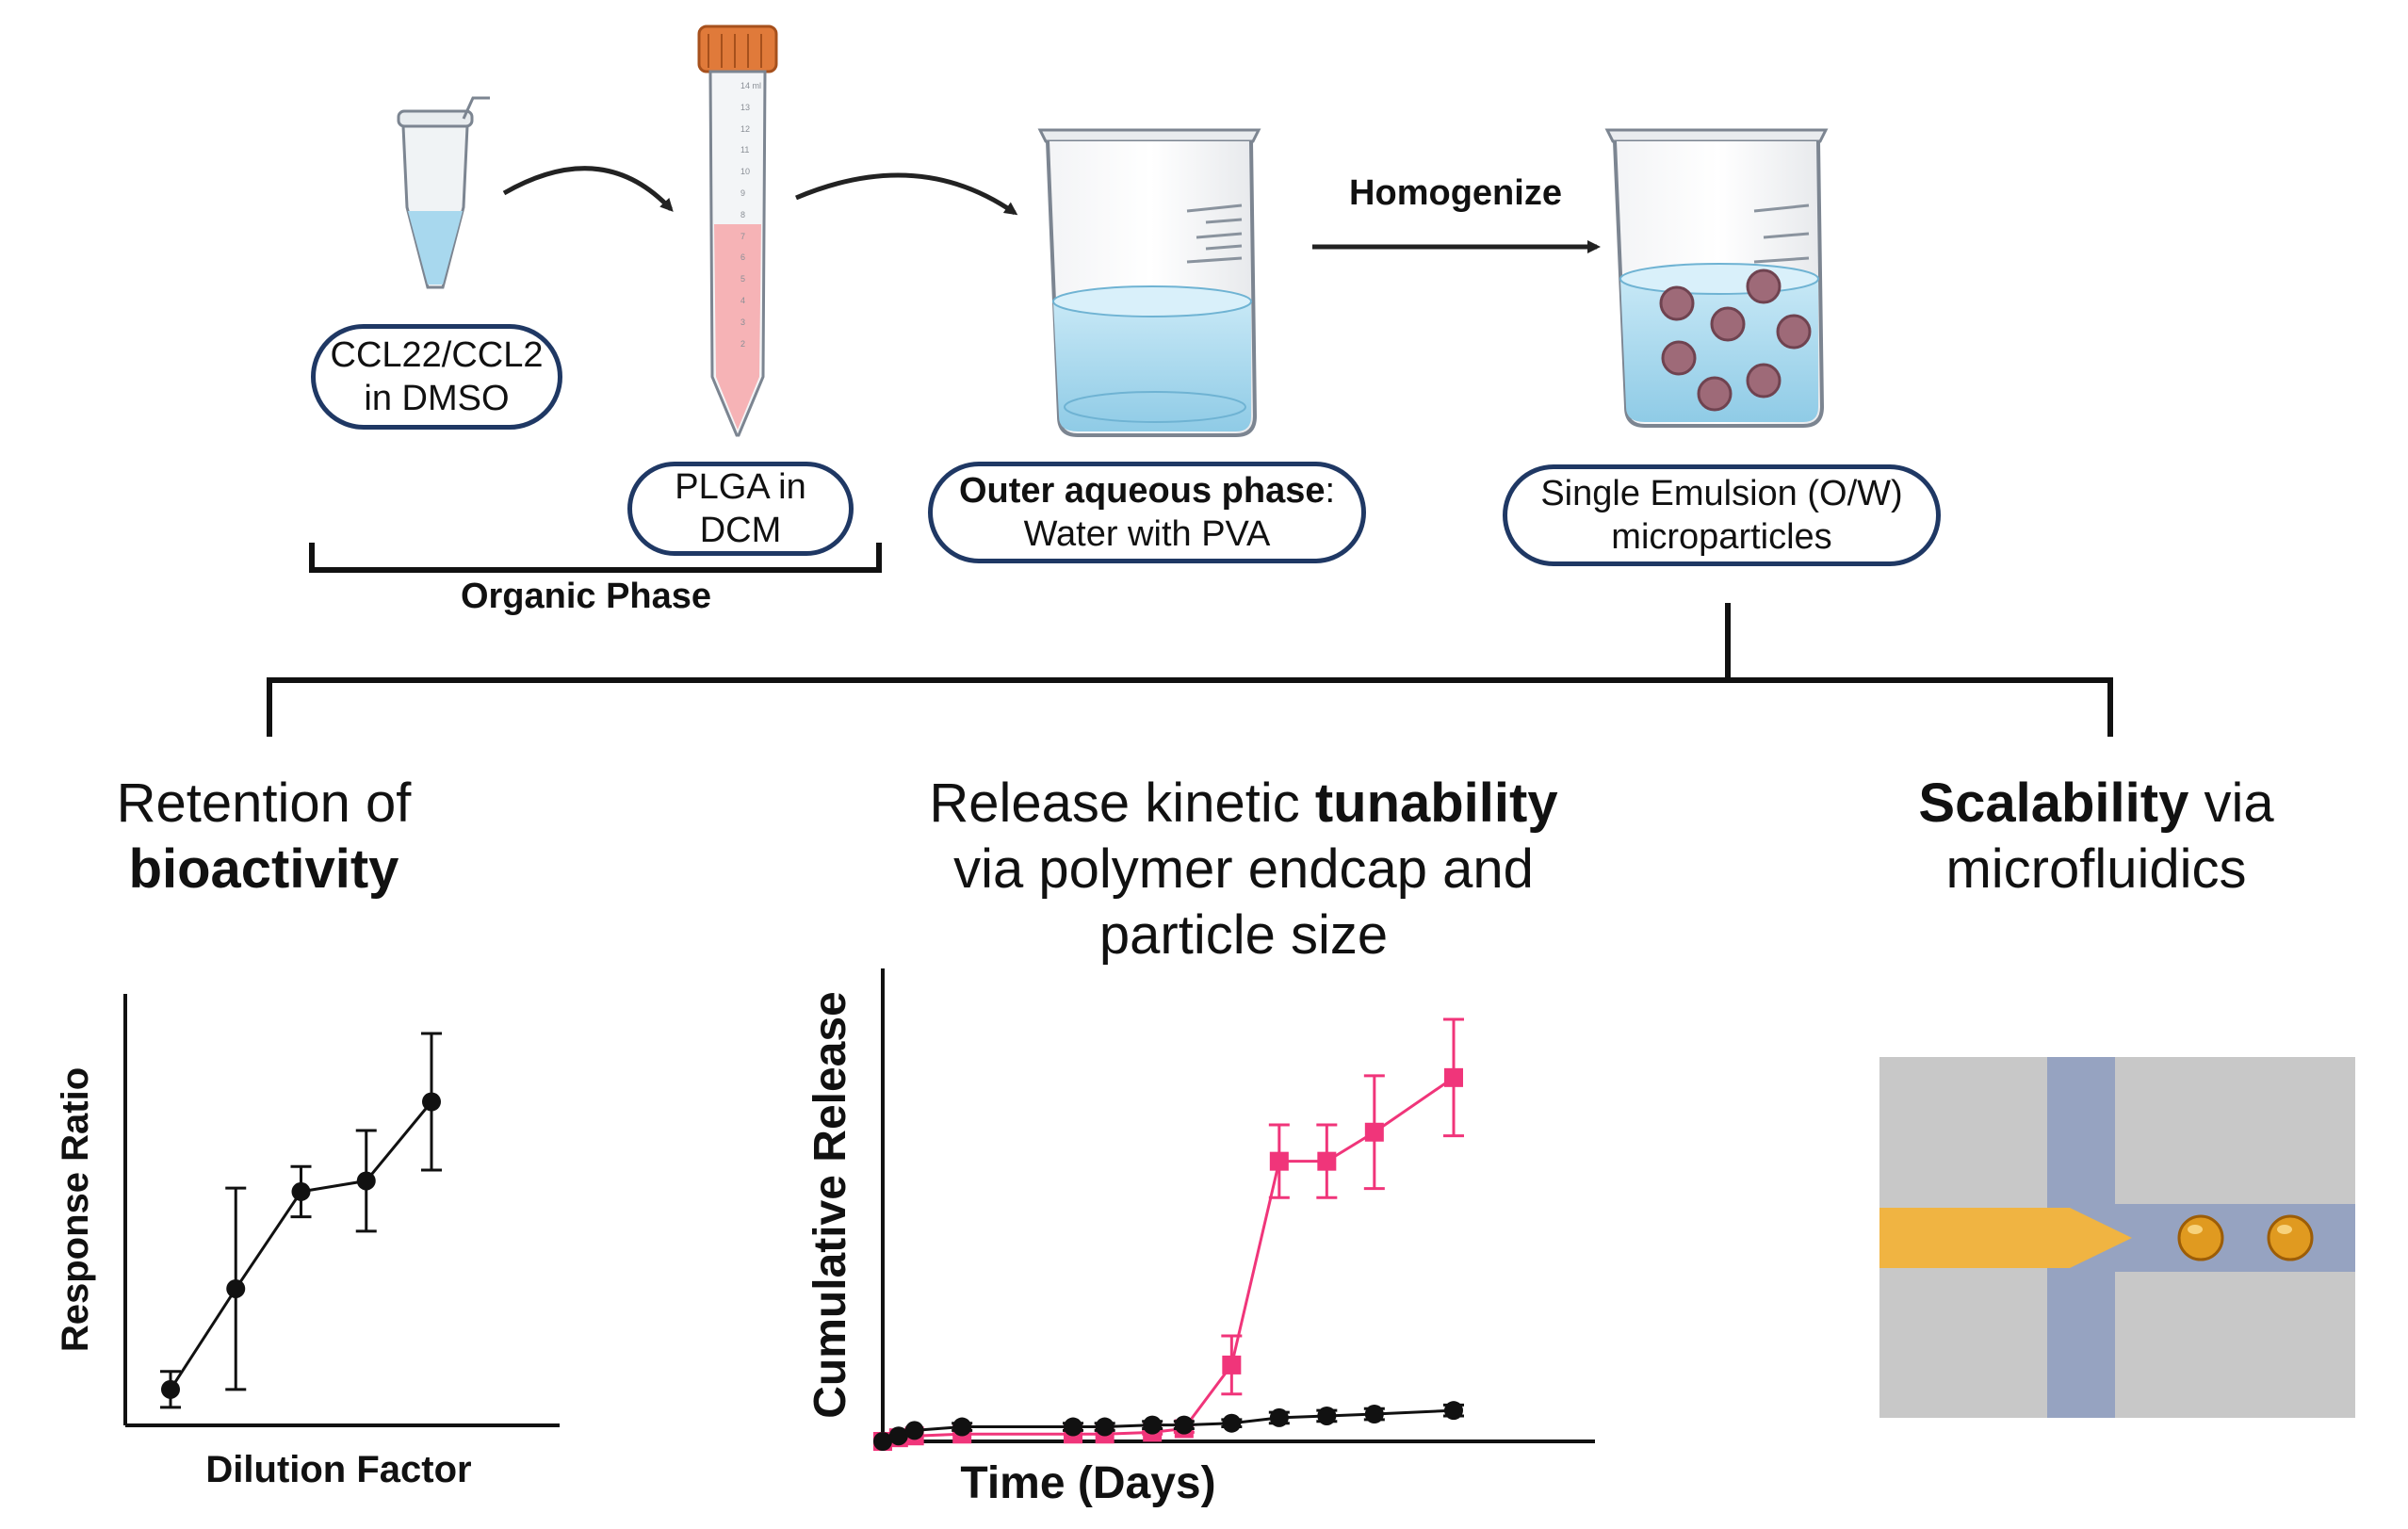 The image size is (2408, 1529). I want to click on ccl-dmso-label: CCL22/CCL2 in DMSO, so click(436, 377).